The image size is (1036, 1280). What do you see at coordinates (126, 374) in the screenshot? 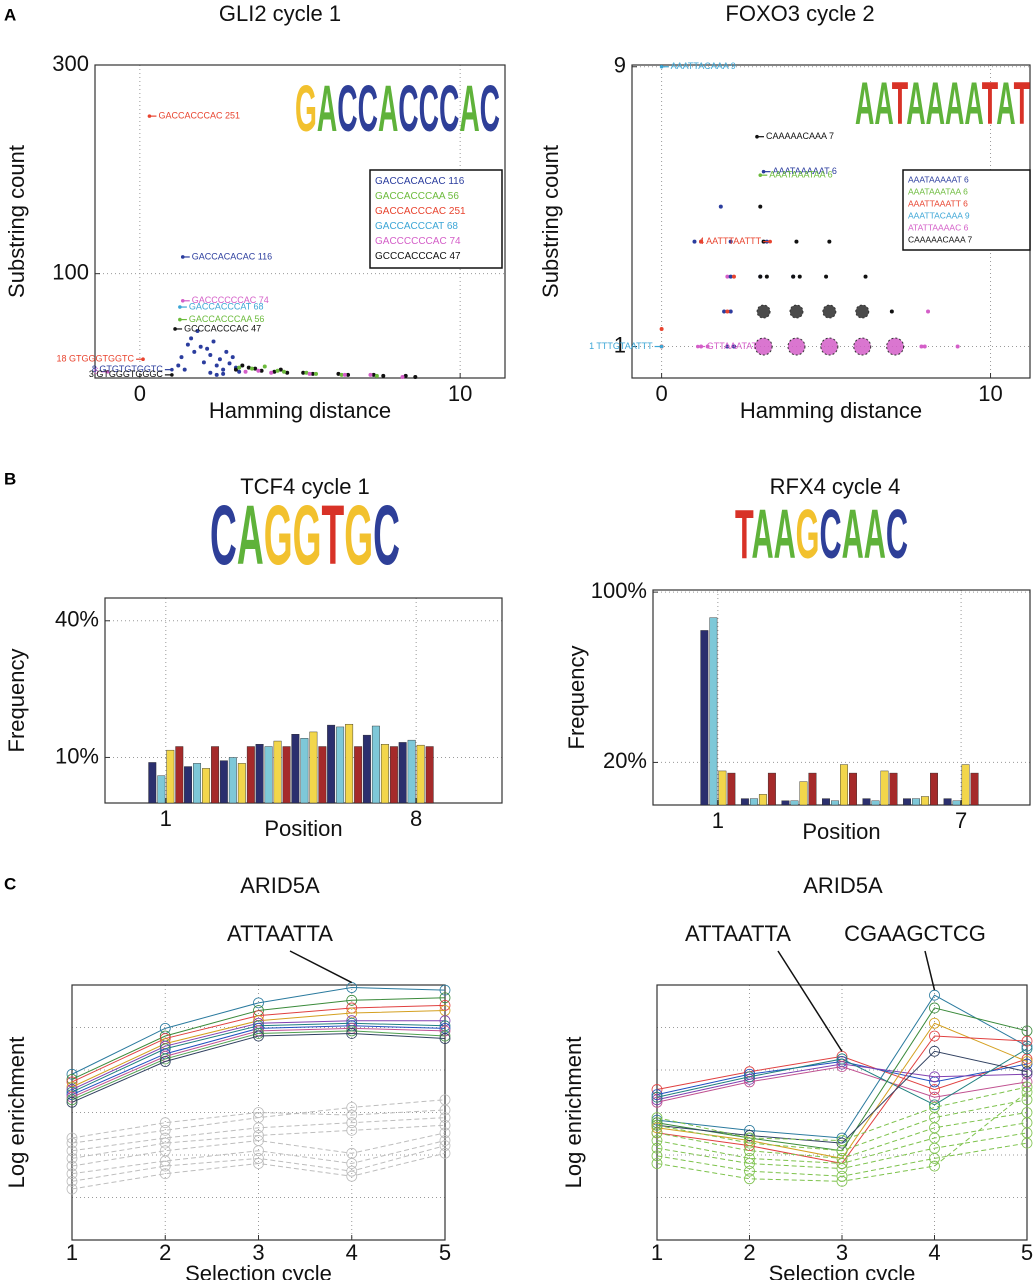
I see `annotation: 3 GTGGGTGGGC` at bounding box center [126, 374].